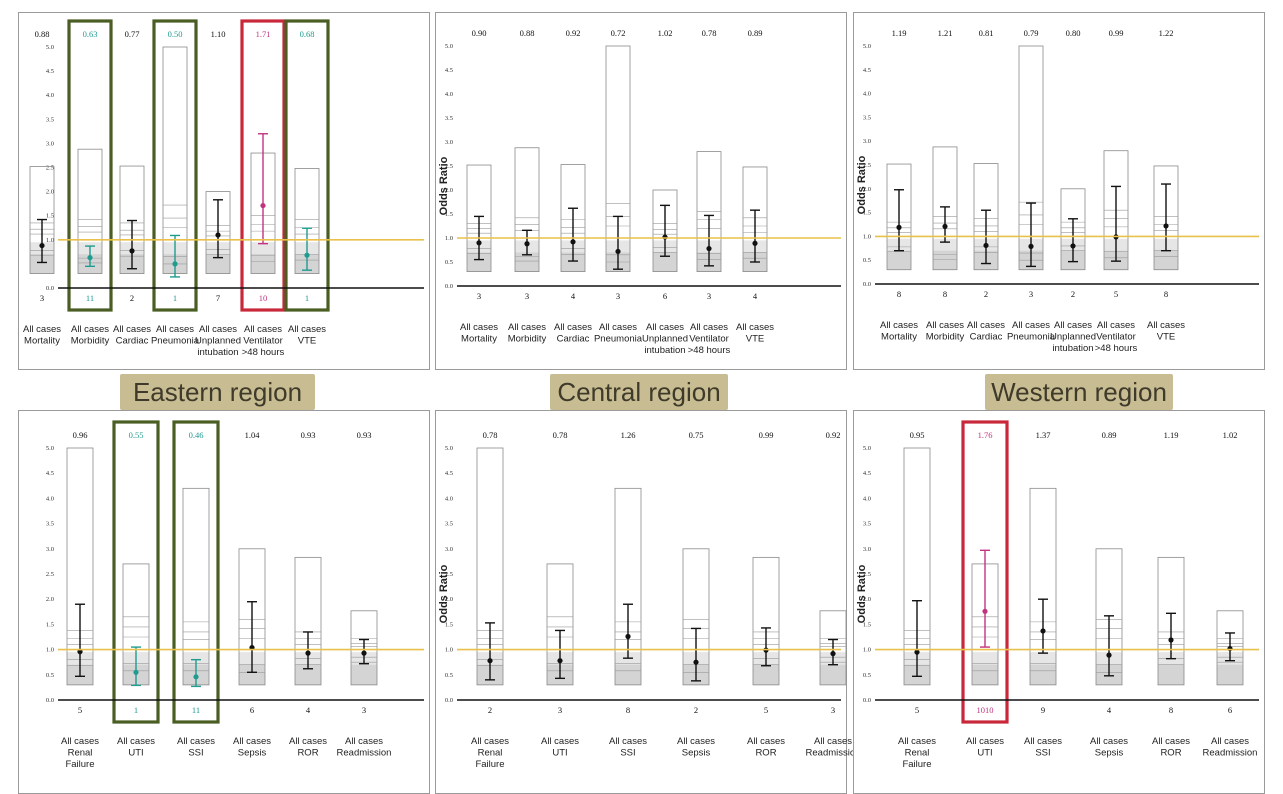 The image size is (1283, 794). Describe the element at coordinates (1116, 33) in the screenshot. I see `odds-ratio-value: 0.99` at that location.